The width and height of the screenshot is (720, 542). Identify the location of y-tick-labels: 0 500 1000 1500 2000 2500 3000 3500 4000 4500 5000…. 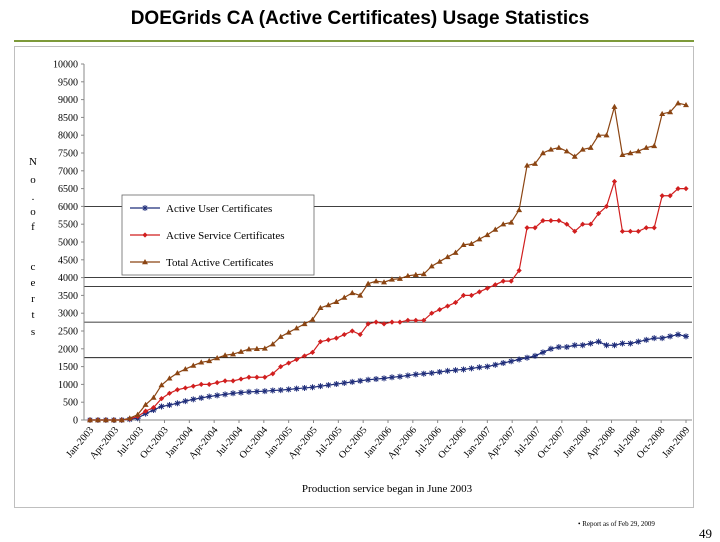
(65, 243).